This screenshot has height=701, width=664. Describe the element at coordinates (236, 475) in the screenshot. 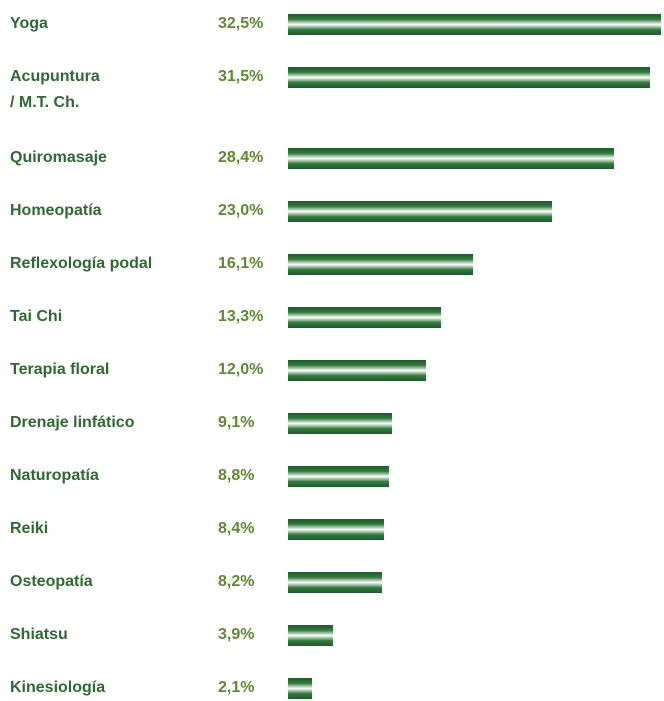

I see `value-label: 8,8%` at that location.